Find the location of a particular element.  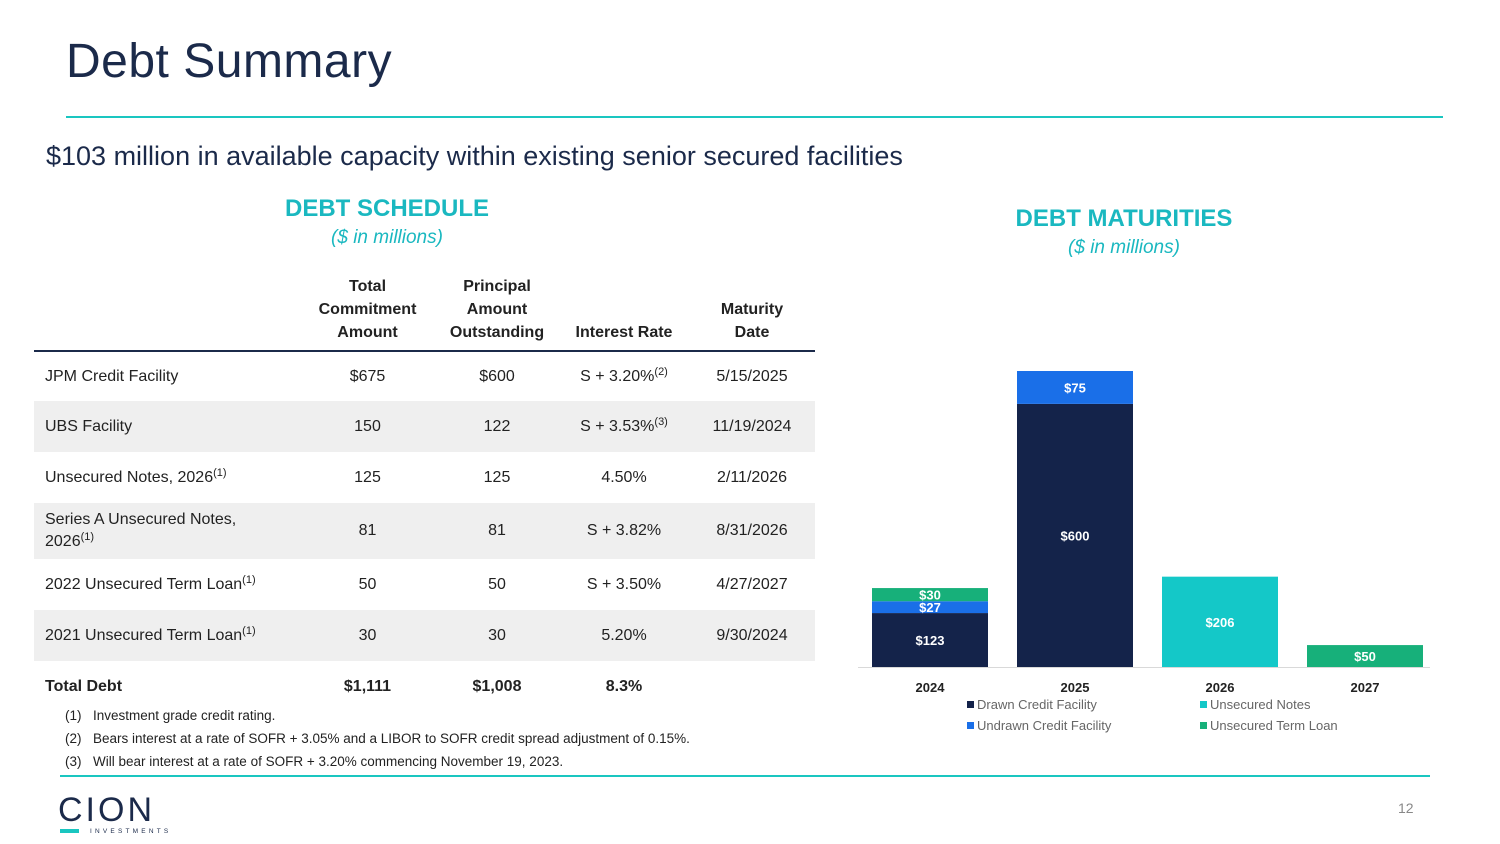

x-tick-label: 2024 is located at coordinates (931, 687).